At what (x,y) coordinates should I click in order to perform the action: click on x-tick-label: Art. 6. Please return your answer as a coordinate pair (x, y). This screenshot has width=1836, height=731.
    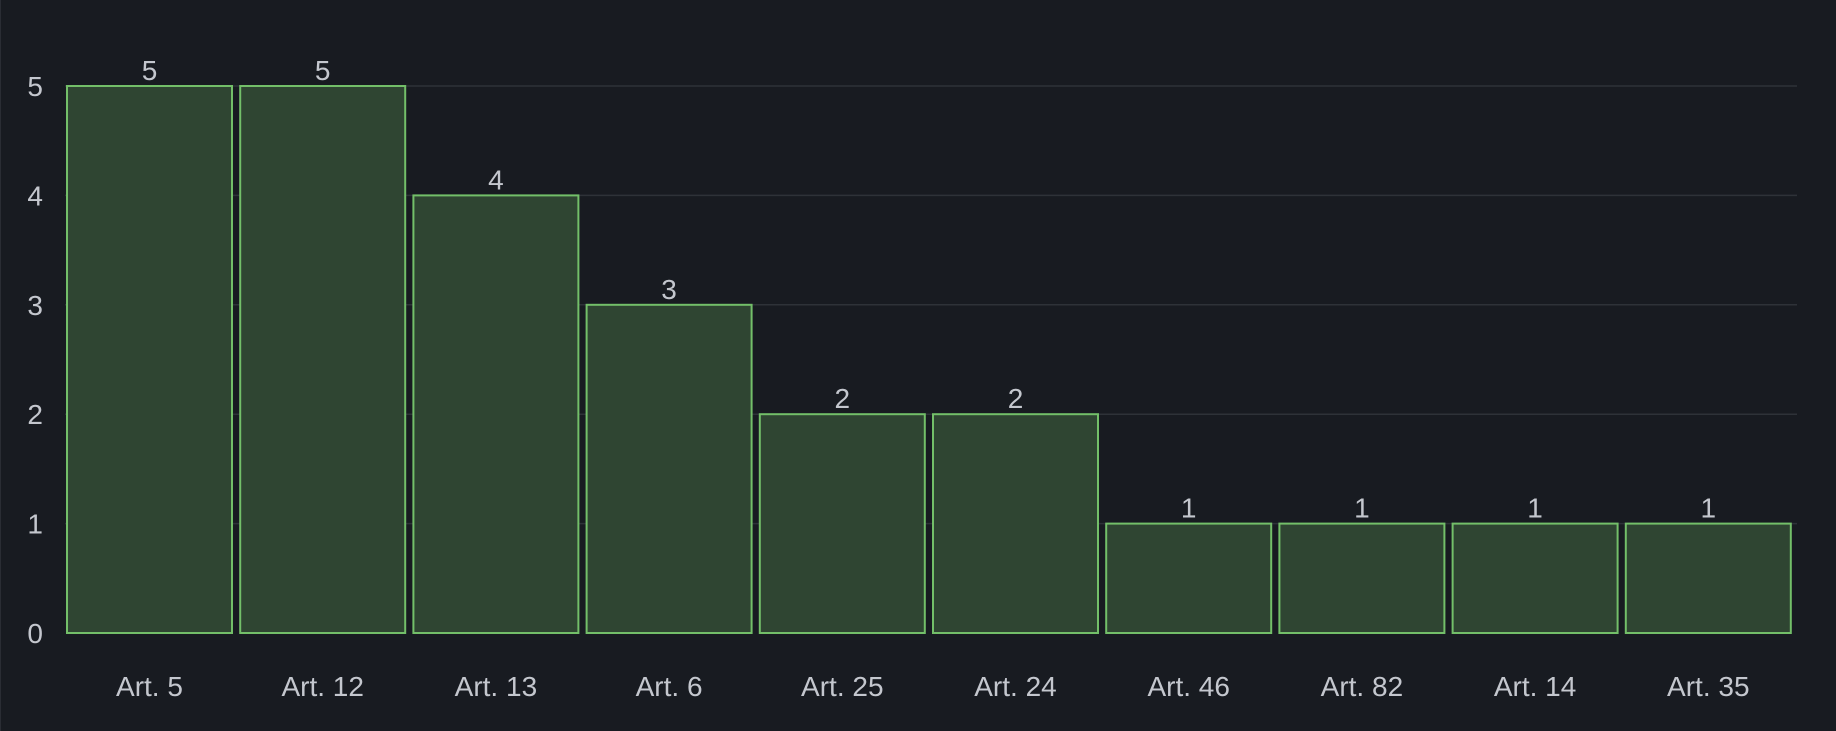
    Looking at the image, I should click on (669, 686).